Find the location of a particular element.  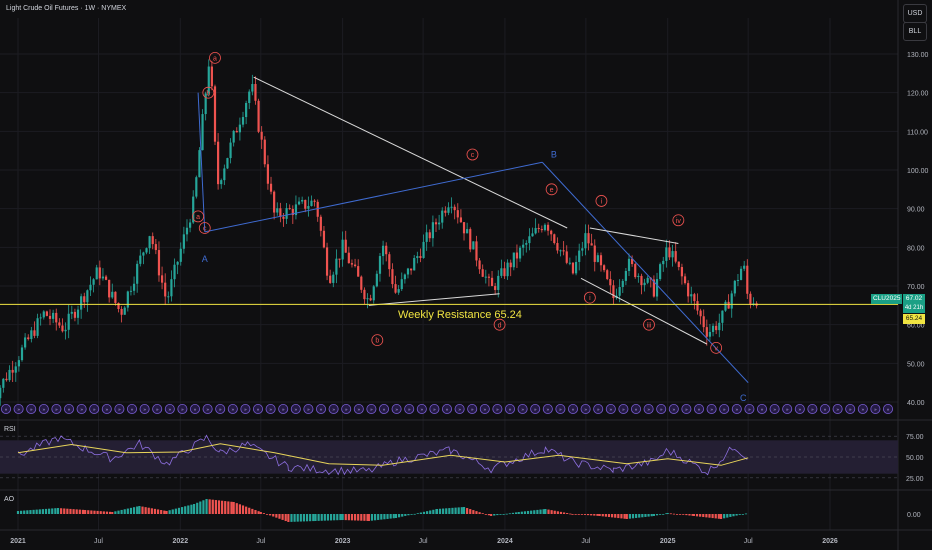

y-tick-label: 90.00 is located at coordinates (916, 210).